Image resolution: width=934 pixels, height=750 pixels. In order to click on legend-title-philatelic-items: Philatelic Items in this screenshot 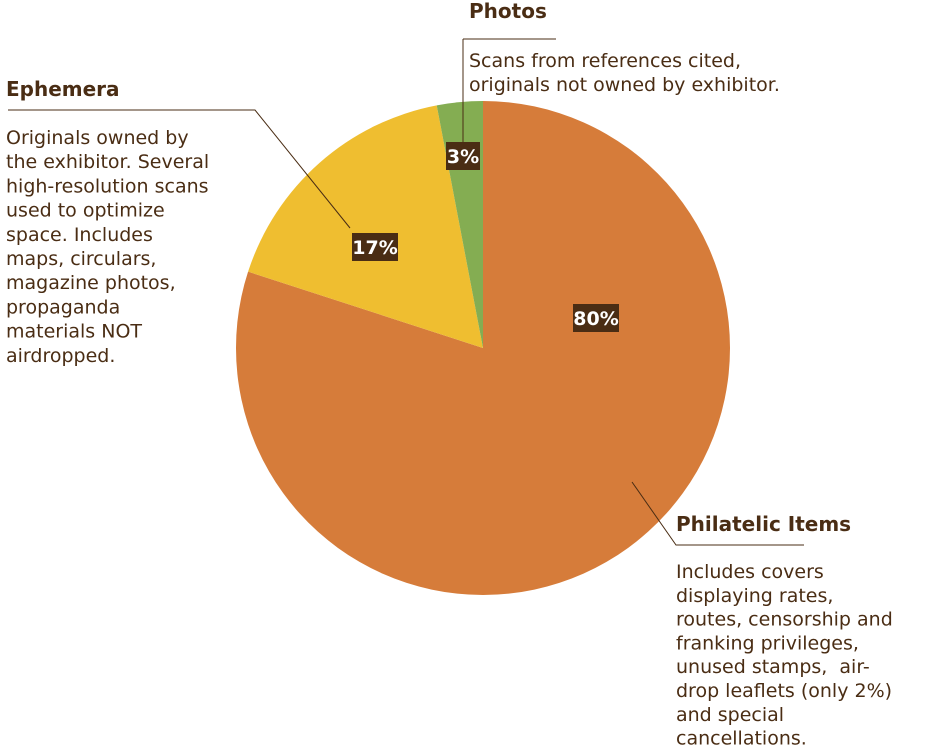, I will do `click(763, 524)`.